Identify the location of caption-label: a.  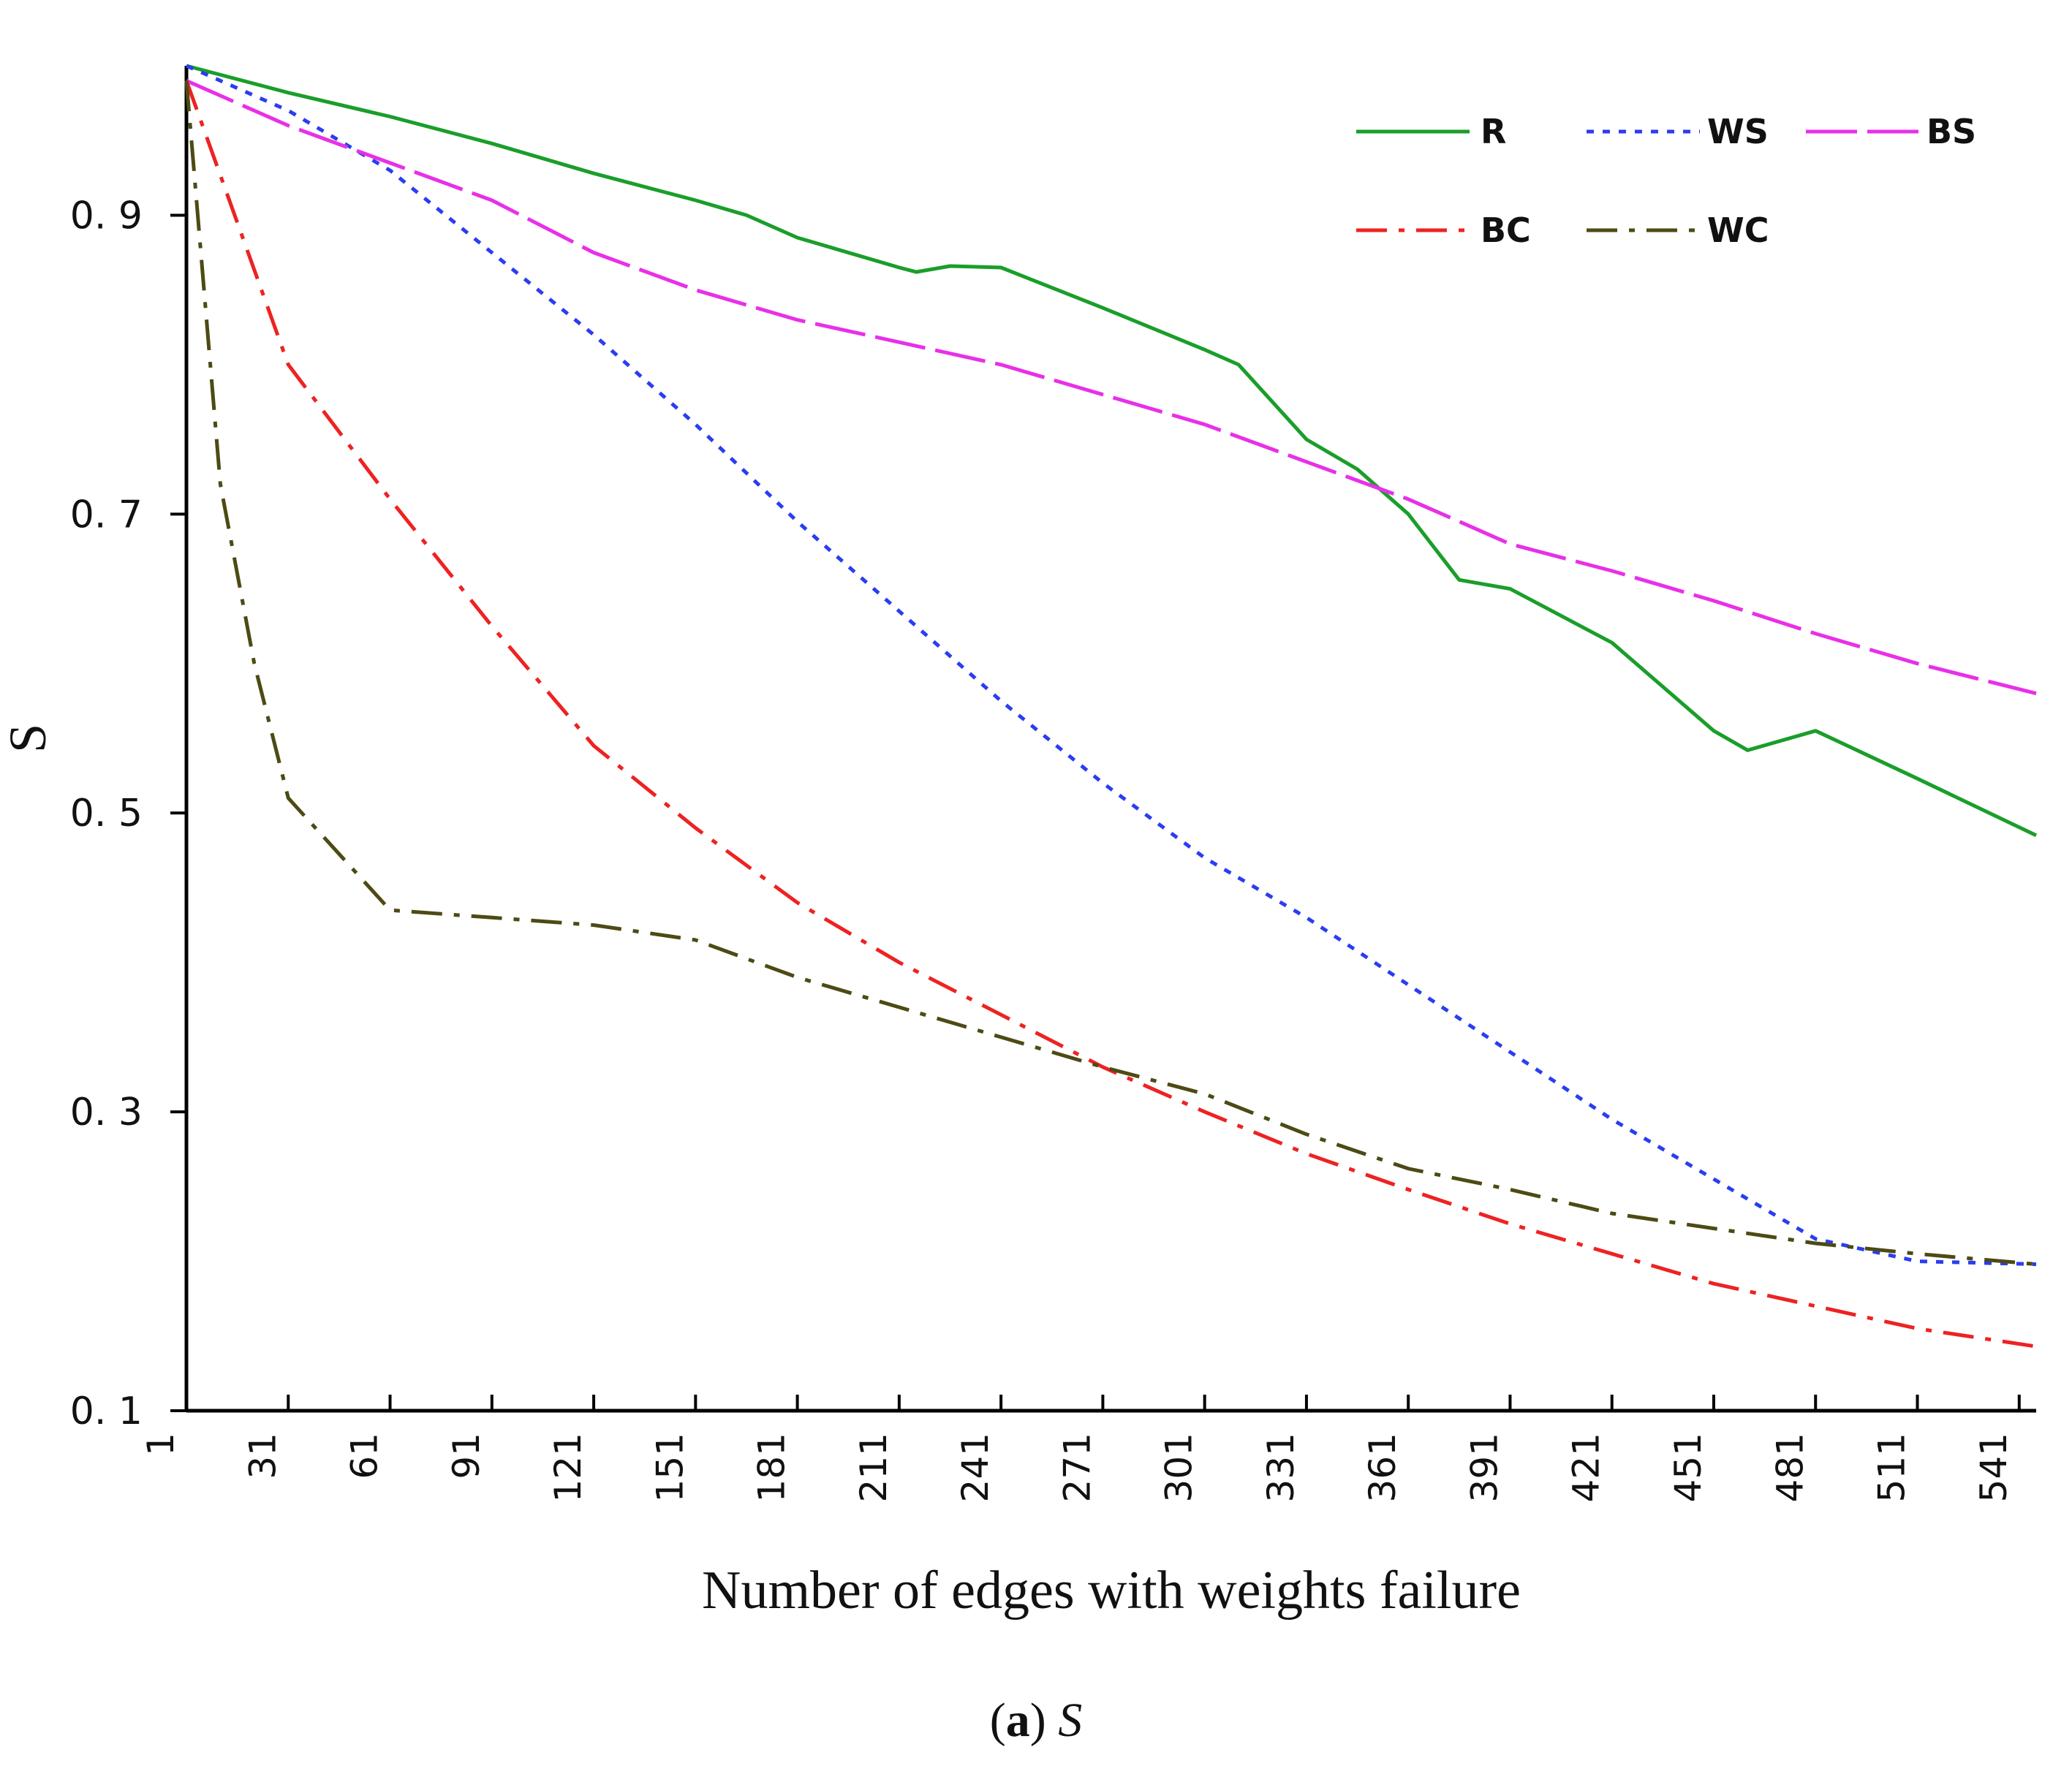
(1018, 1720).